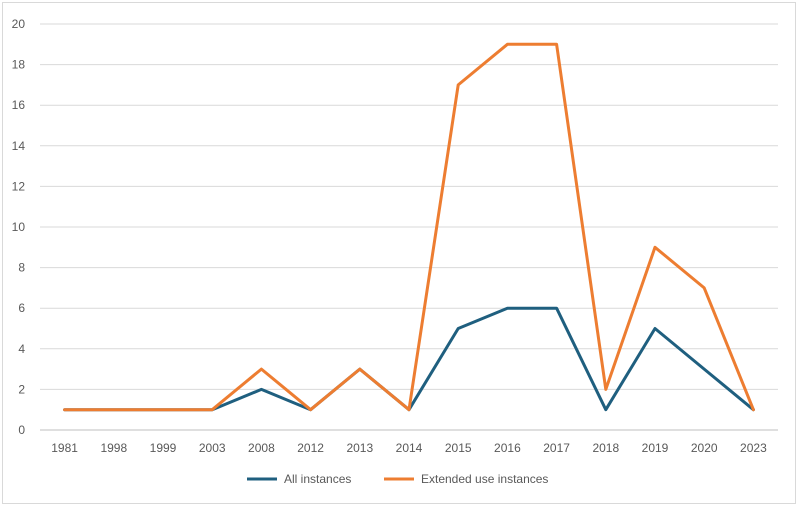 The width and height of the screenshot is (800, 508). I want to click on y-tick-label: 10, so click(19, 227).